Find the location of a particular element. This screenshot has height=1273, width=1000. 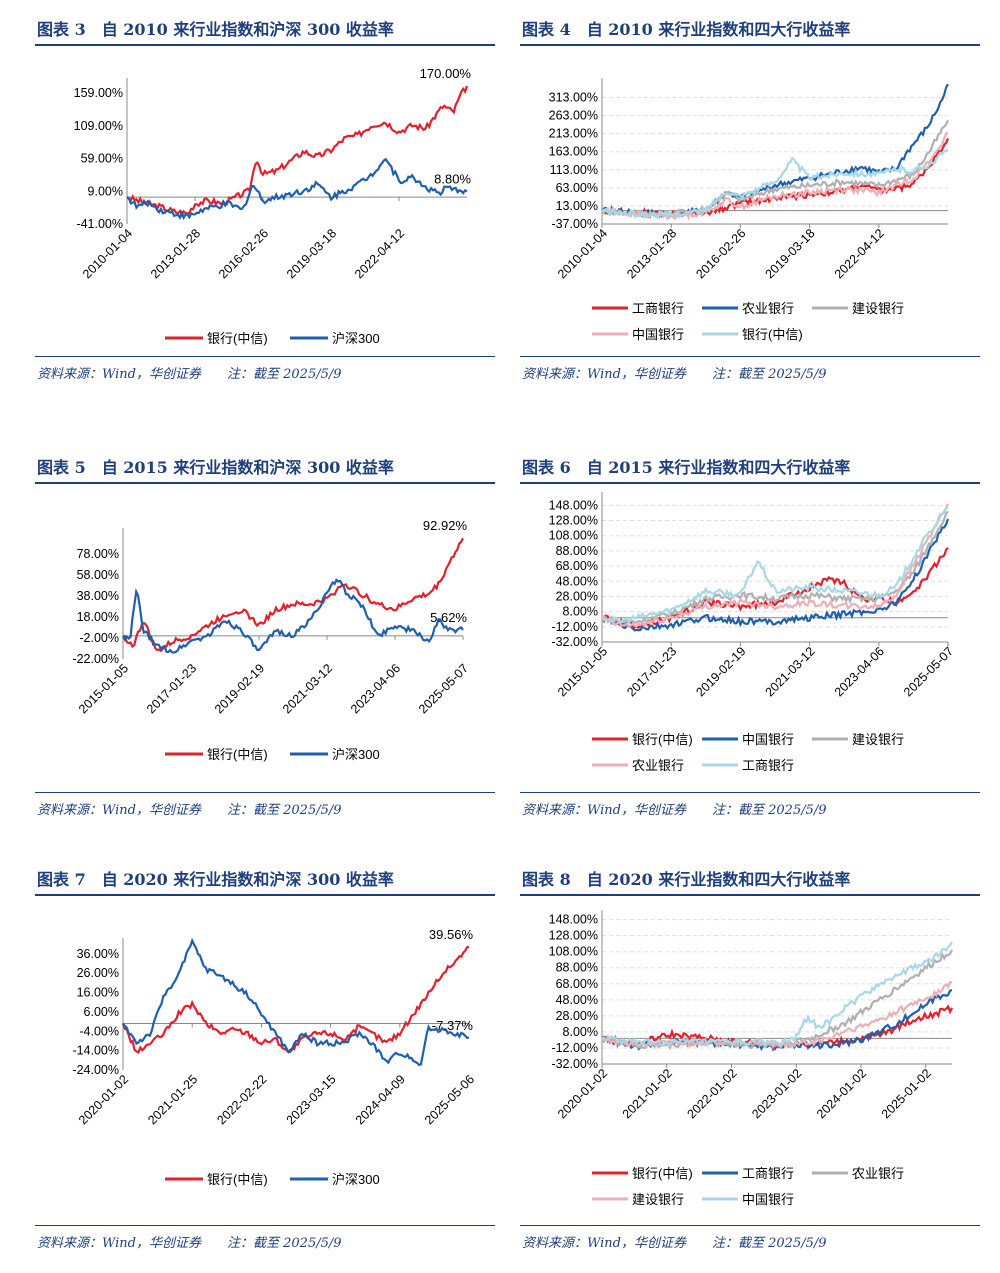

x-tick-label: 2015-01-05 is located at coordinates (103, 688).